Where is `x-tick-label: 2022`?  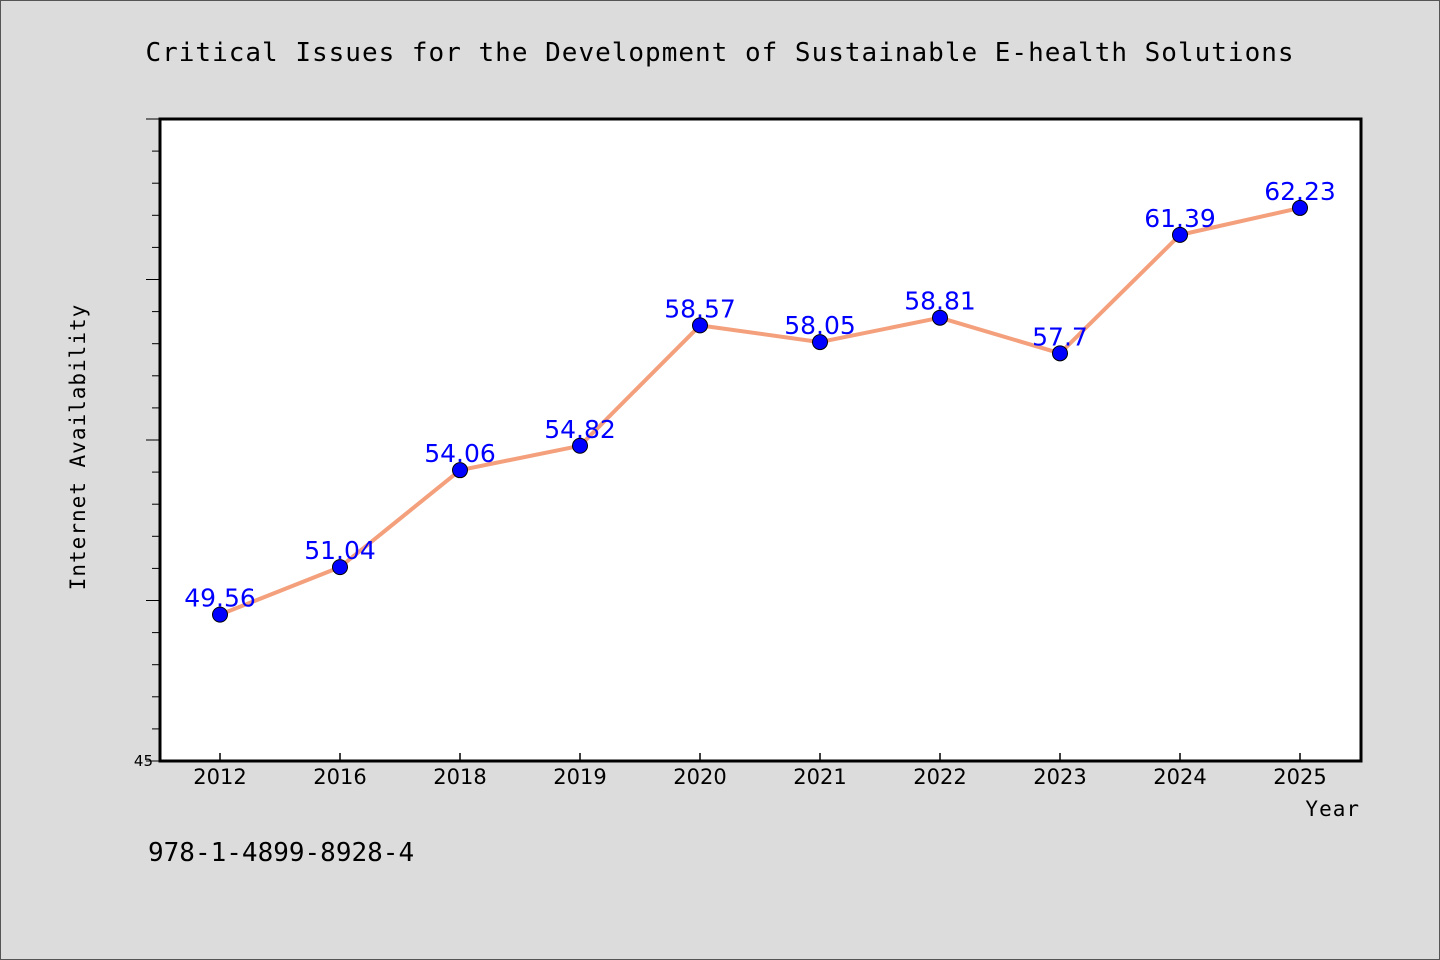 x-tick-label: 2022 is located at coordinates (939, 777).